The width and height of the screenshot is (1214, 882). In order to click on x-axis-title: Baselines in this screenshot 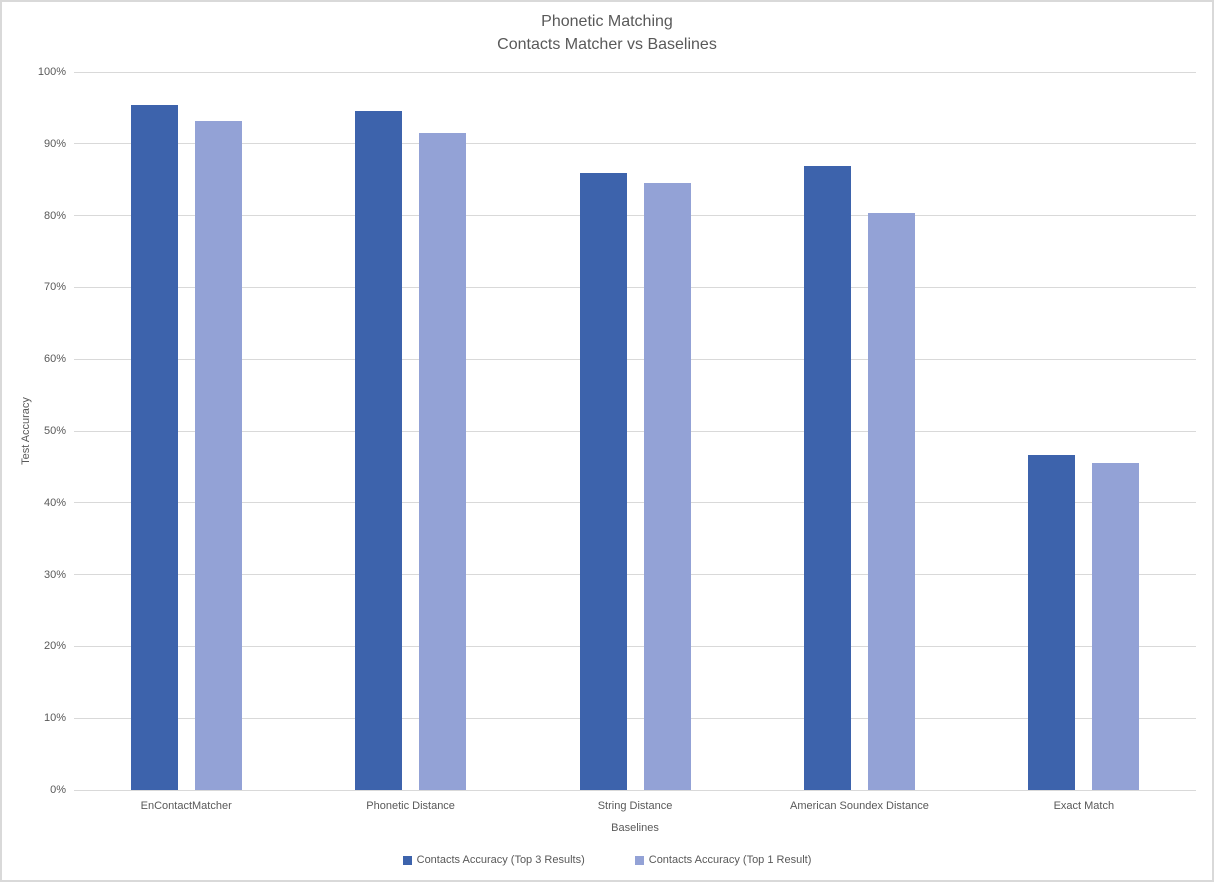, I will do `click(635, 828)`.